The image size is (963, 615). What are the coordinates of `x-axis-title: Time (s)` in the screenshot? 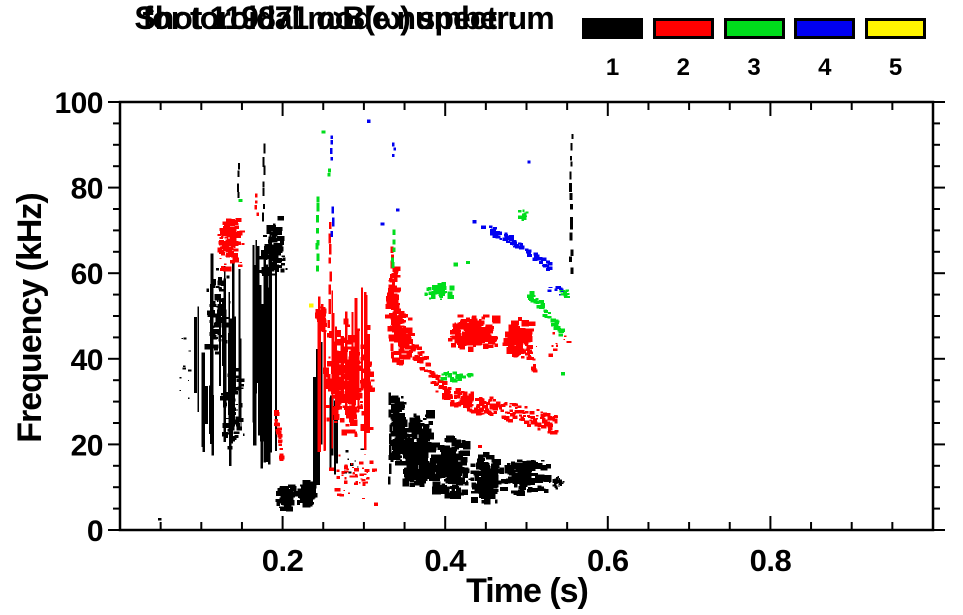 It's located at (527, 591).